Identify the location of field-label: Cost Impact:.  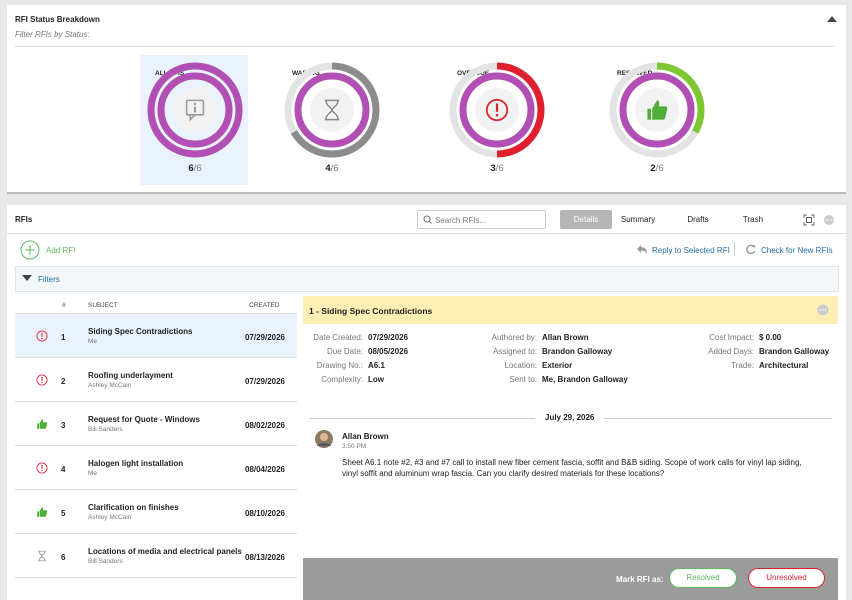
(731, 337).